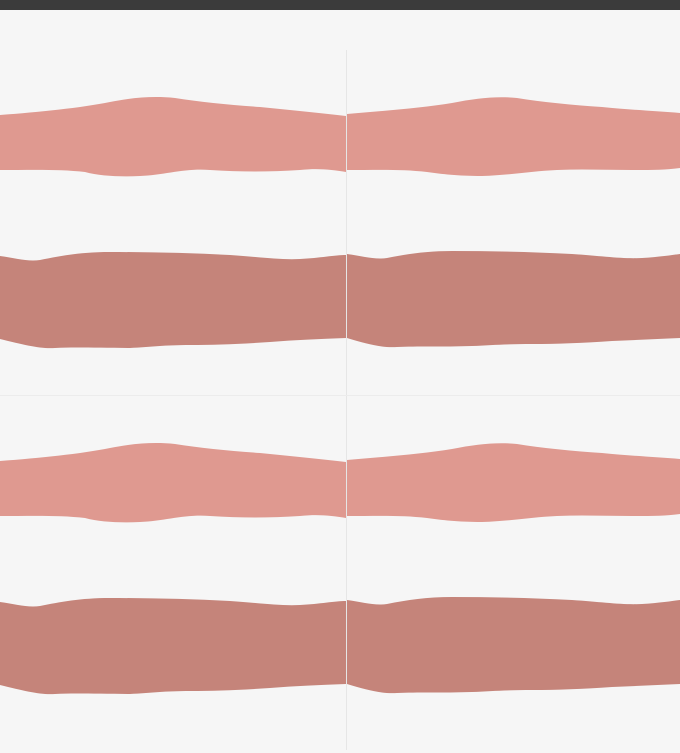 The width and height of the screenshot is (680, 753). I want to click on vertical-tile-seam, so click(346, 400).